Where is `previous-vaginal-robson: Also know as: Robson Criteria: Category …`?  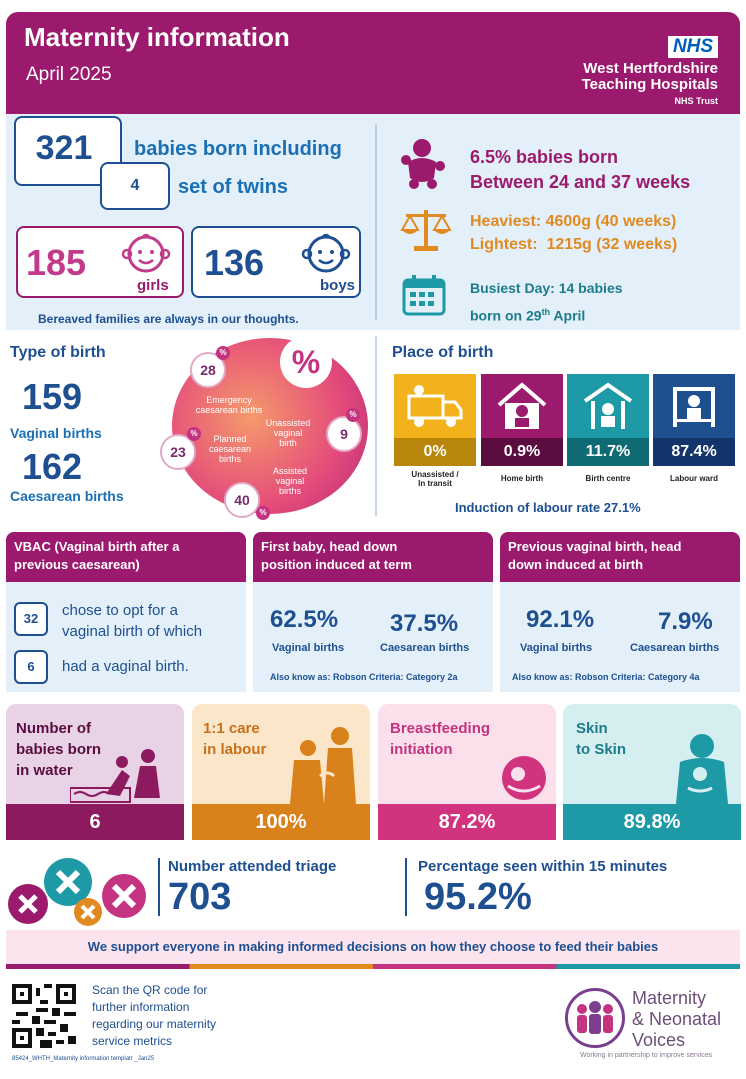
previous-vaginal-robson: Also know as: Robson Criteria: Category … is located at coordinates (606, 677).